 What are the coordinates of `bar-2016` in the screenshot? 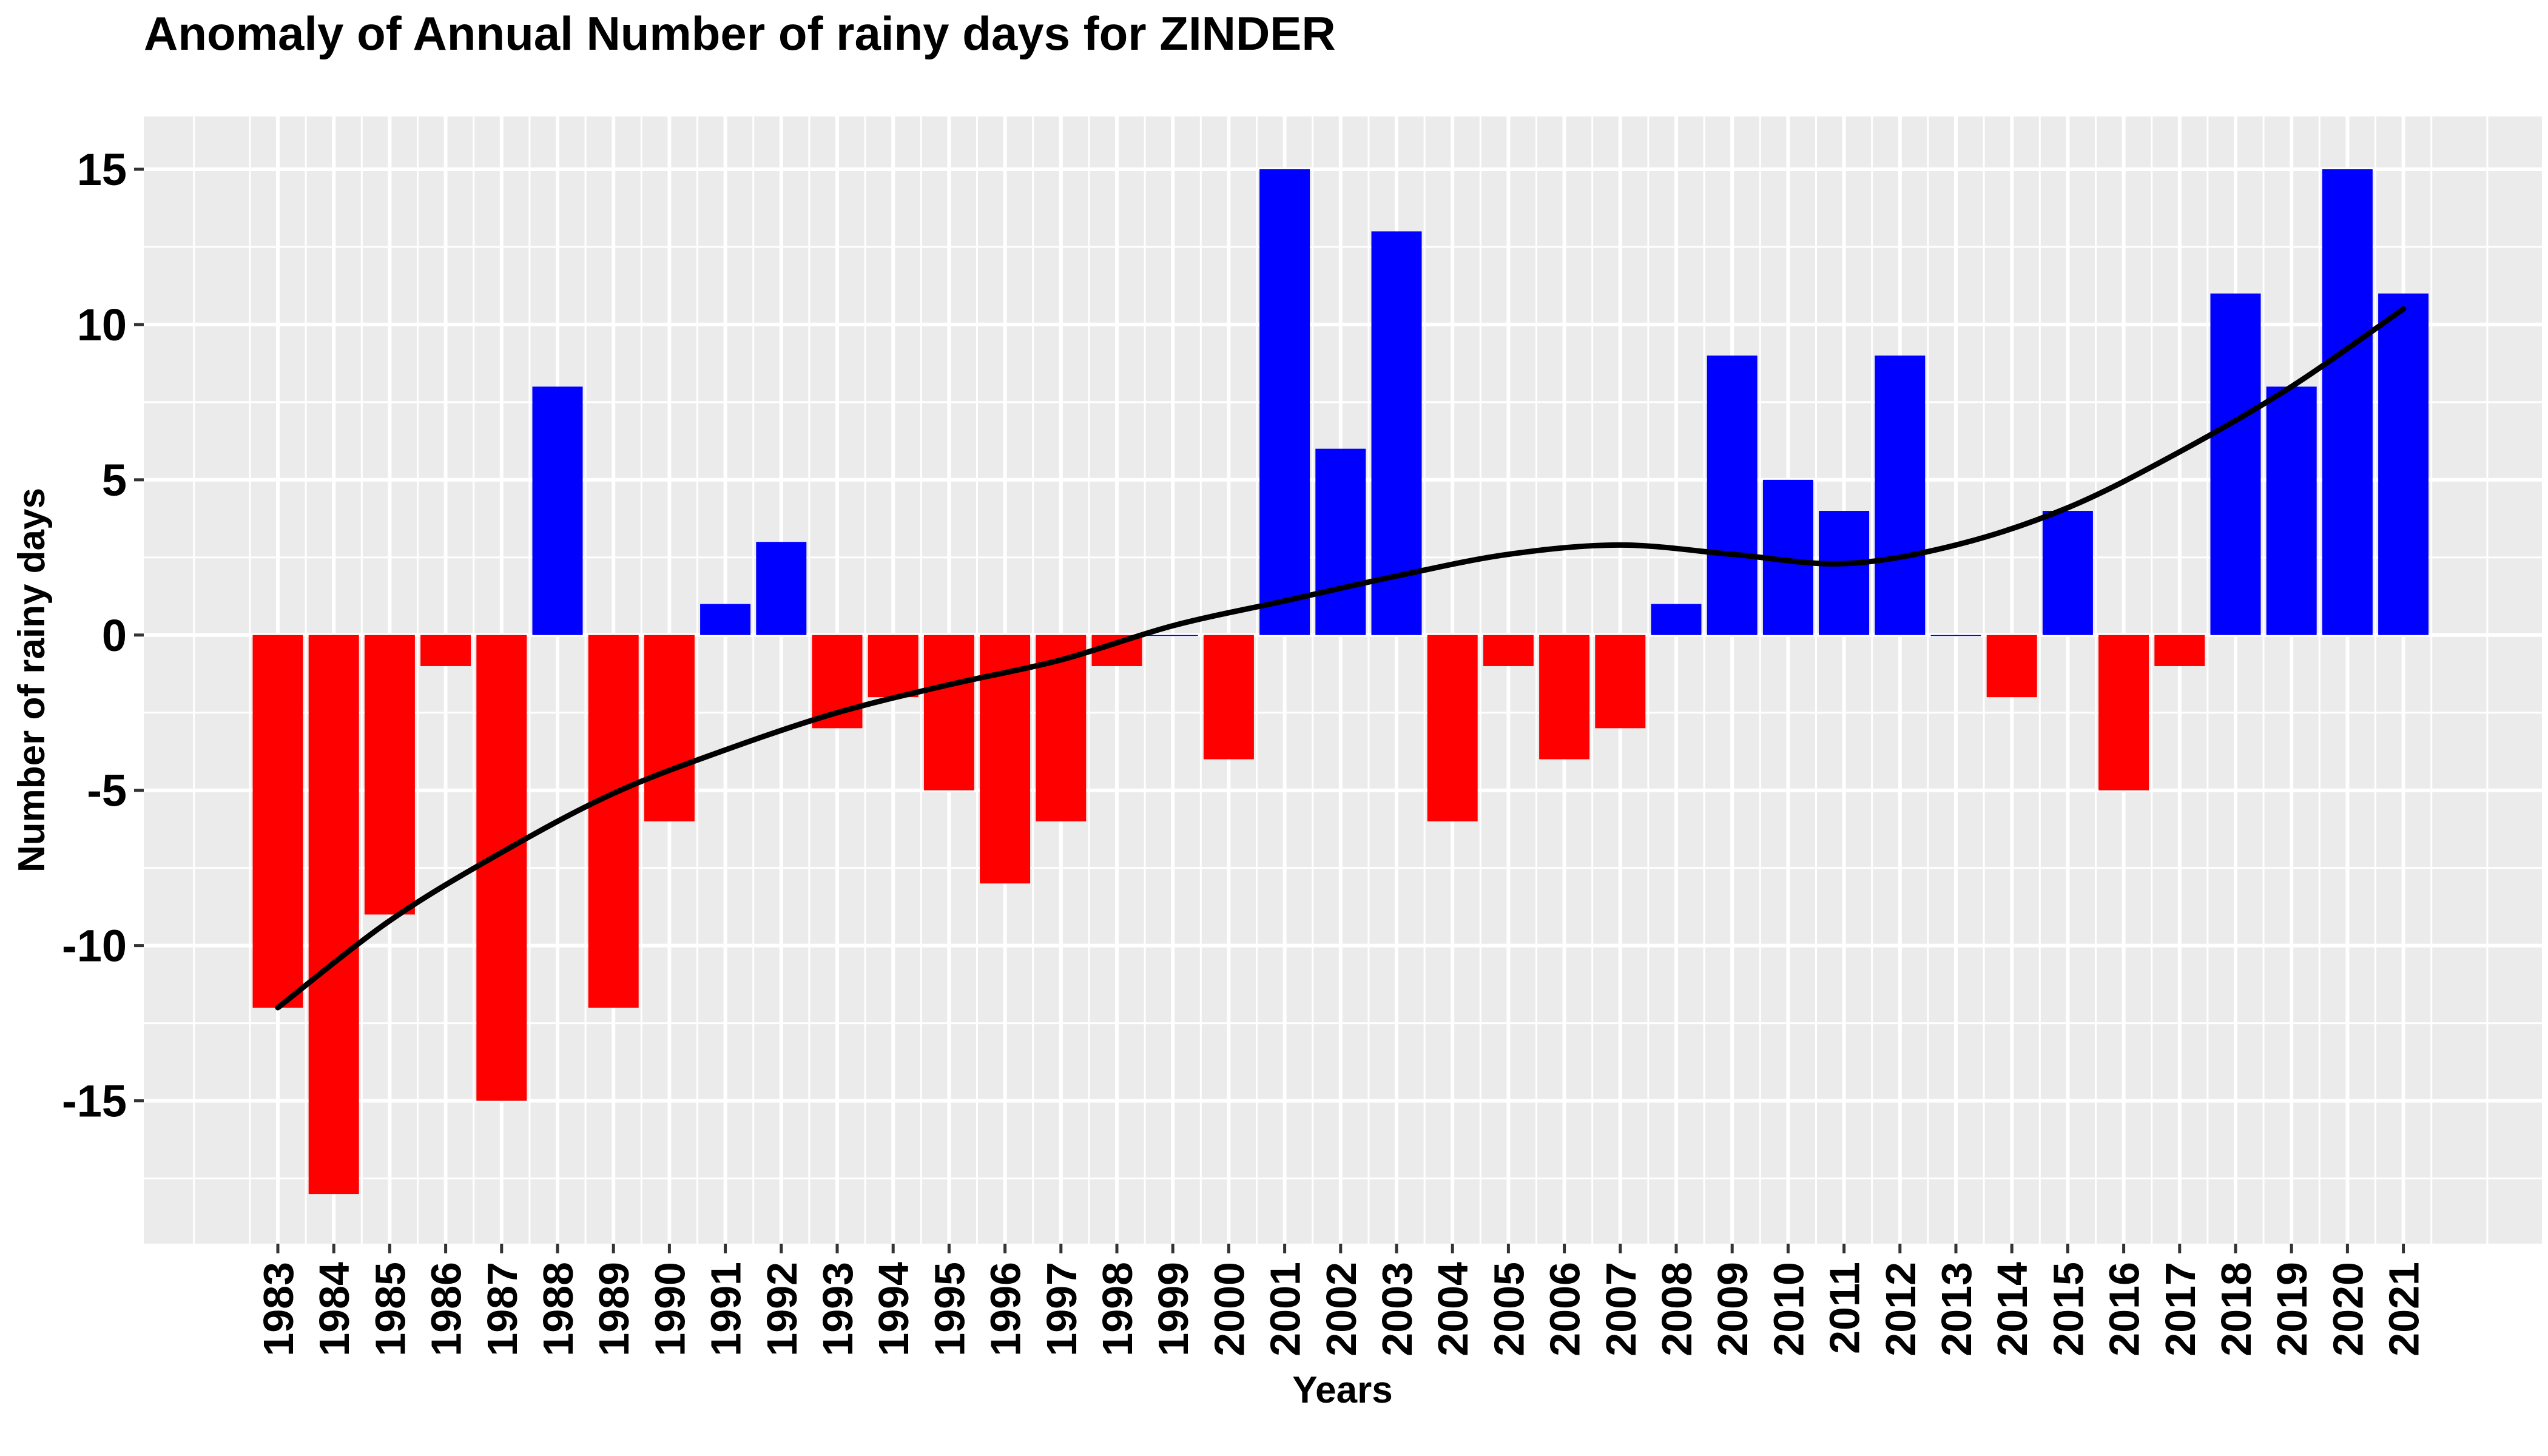 It's located at (2123, 712).